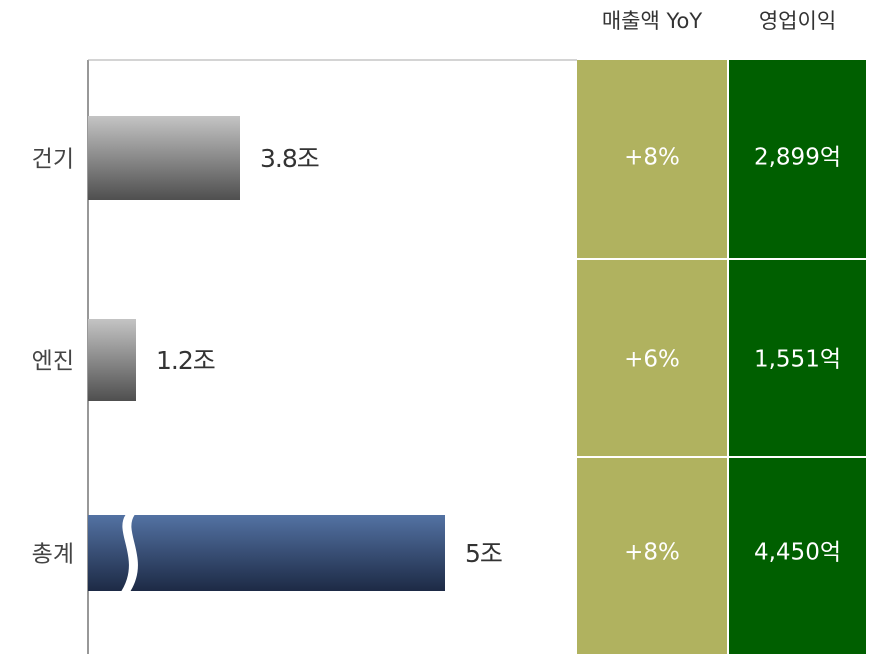 Image resolution: width=889 pixels, height=654 pixels. I want to click on value-label: 5조, so click(483, 553).